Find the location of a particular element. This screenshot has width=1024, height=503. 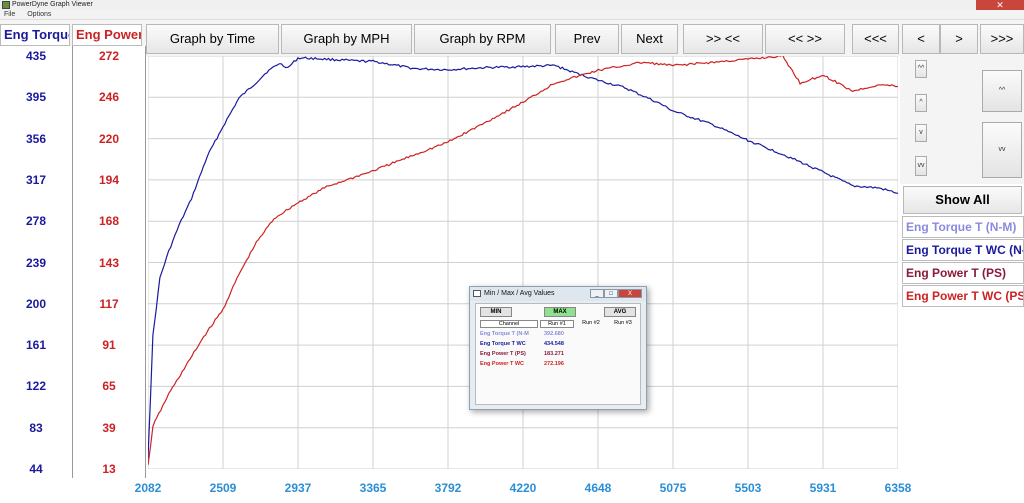

rpm-tick-label: 3792 is located at coordinates (448, 488).